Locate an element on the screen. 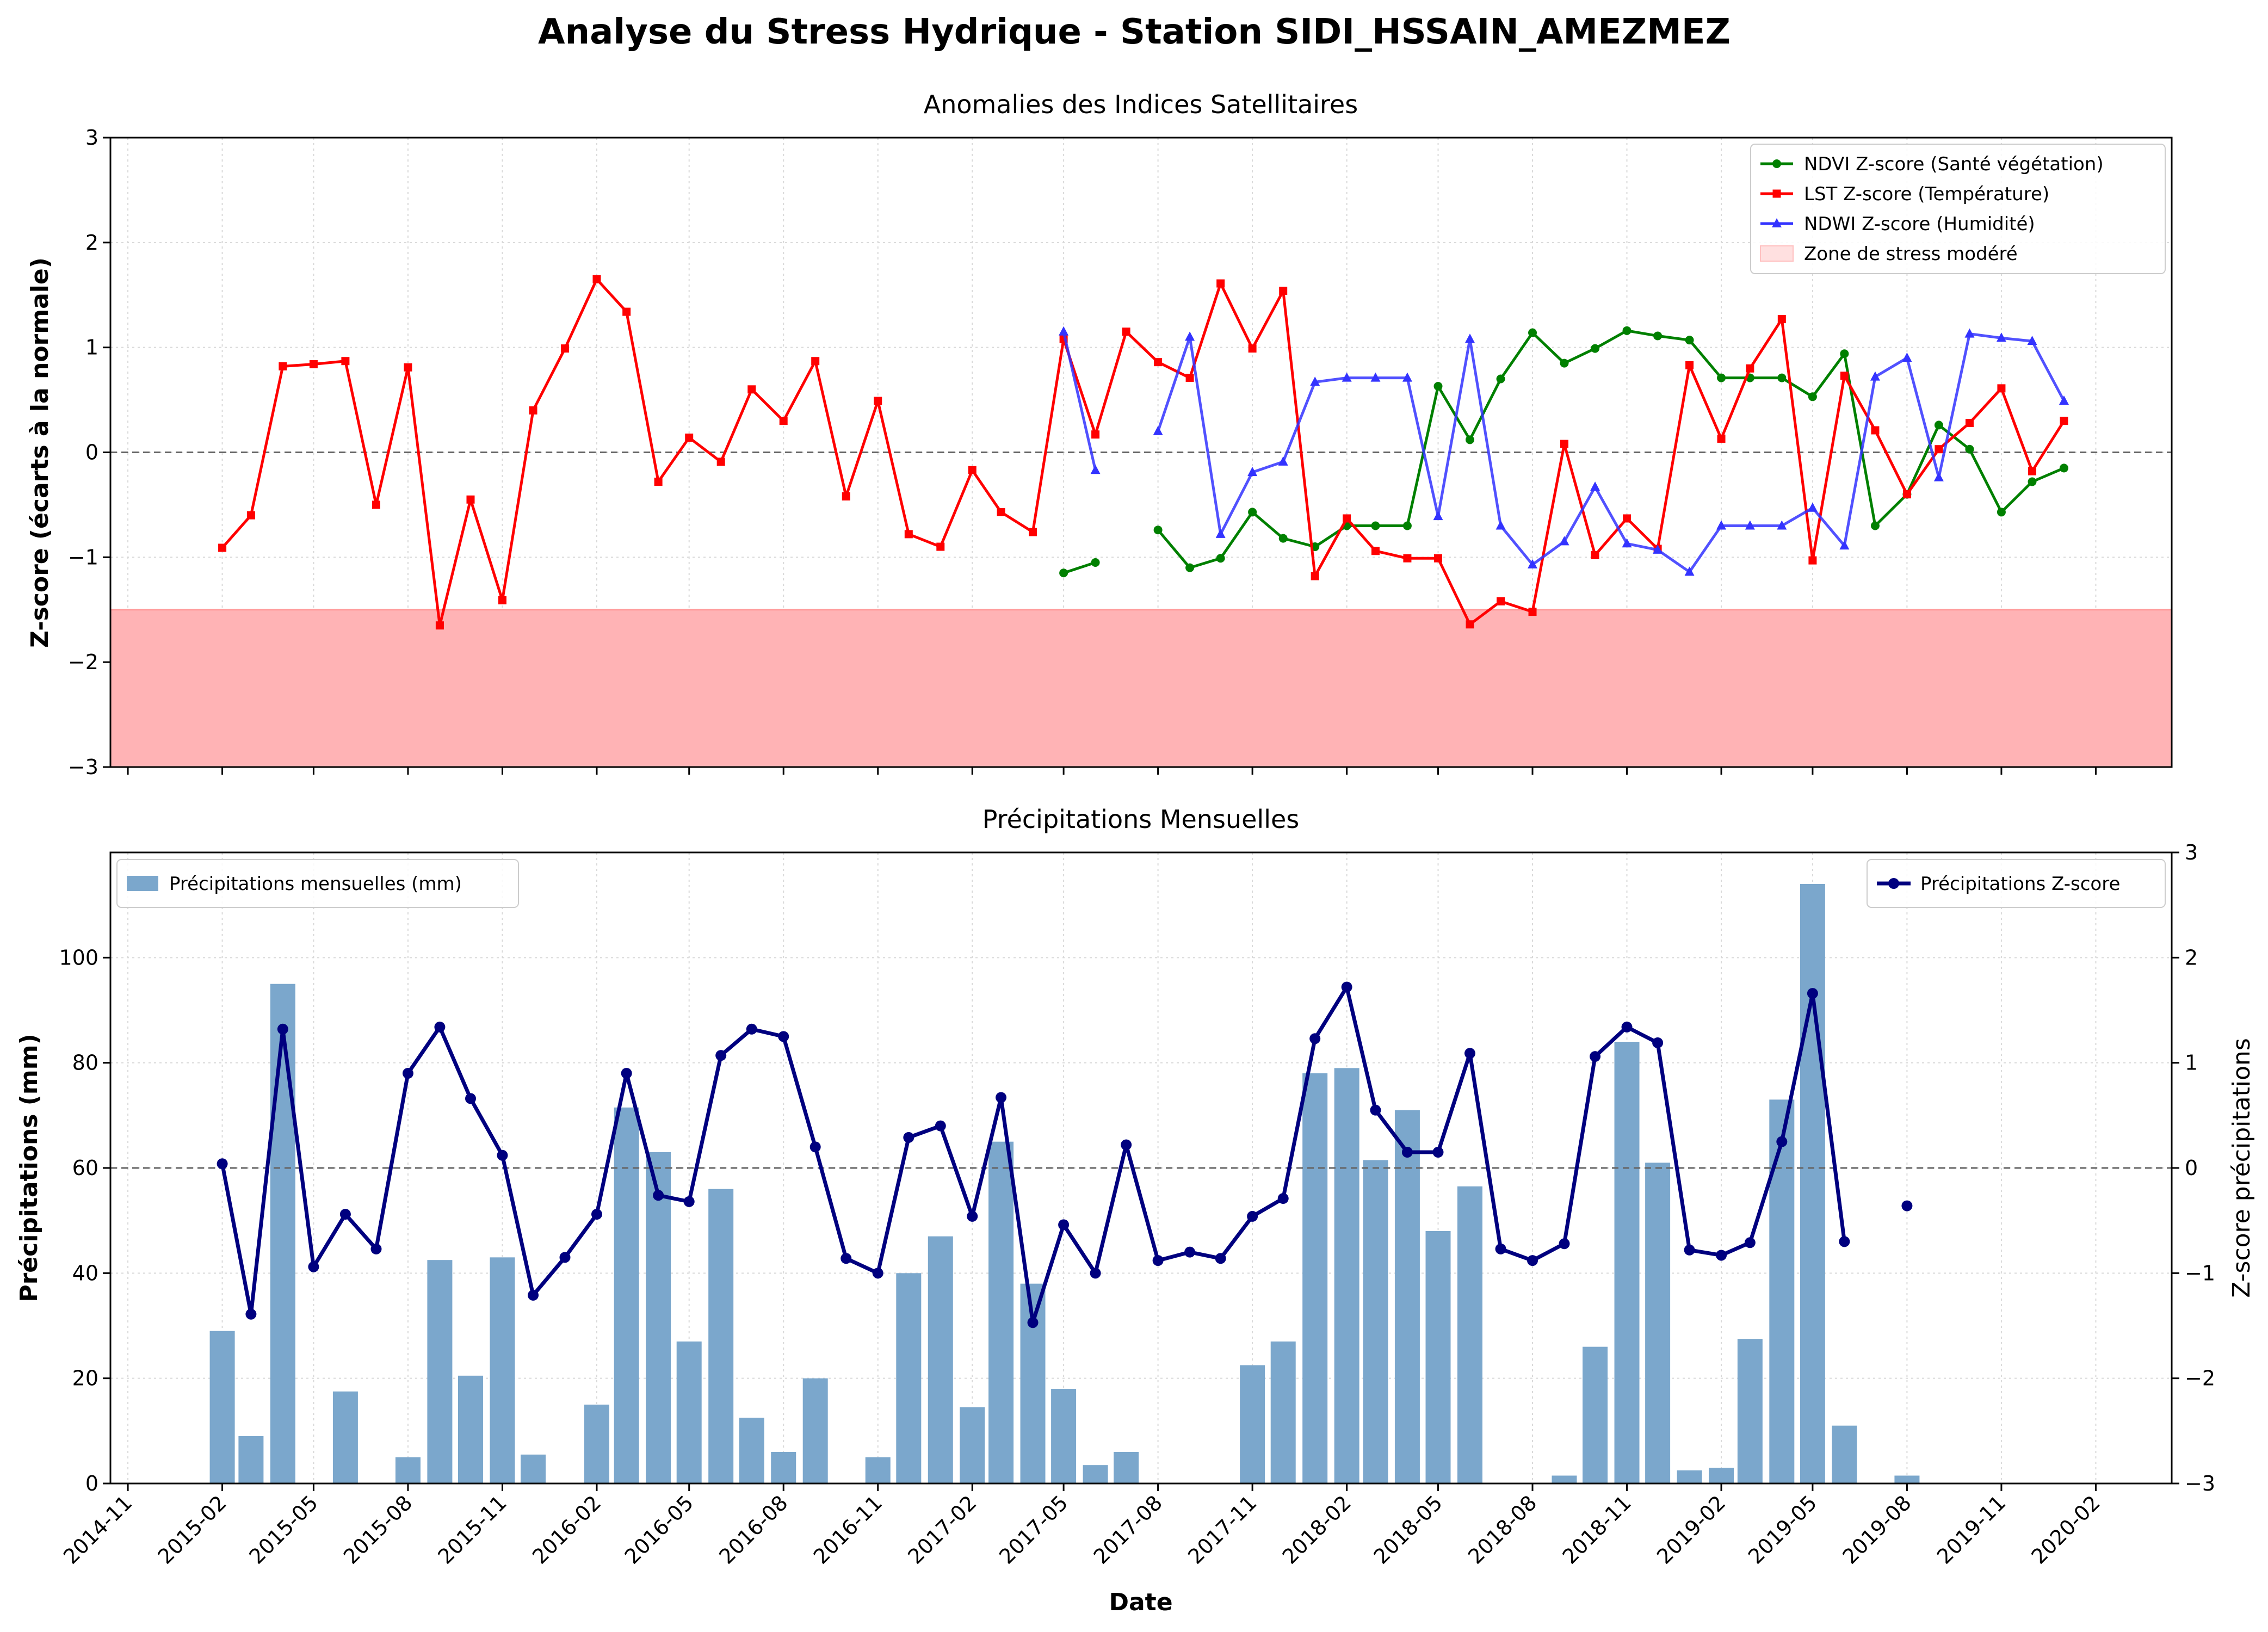  legend-marker is located at coordinates (1777, 164).